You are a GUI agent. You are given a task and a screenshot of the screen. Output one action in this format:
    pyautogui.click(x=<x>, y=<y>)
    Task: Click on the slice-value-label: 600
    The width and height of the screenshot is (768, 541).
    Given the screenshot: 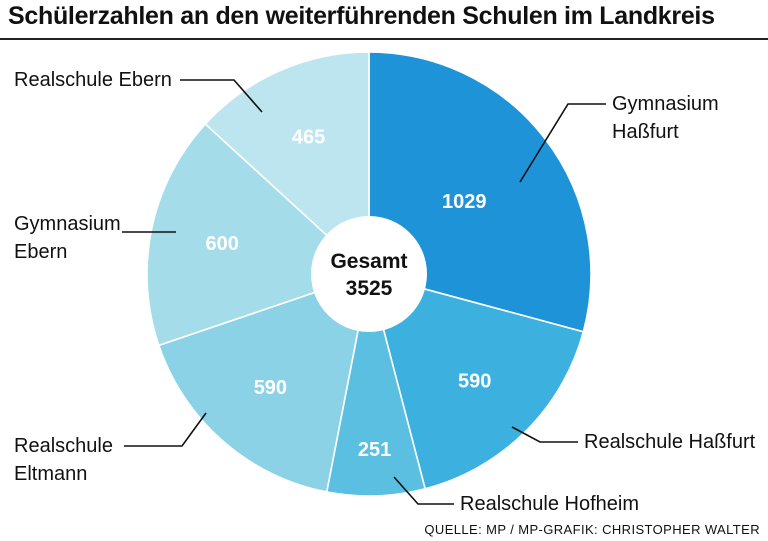 What is the action you would take?
    pyautogui.click(x=222, y=244)
    